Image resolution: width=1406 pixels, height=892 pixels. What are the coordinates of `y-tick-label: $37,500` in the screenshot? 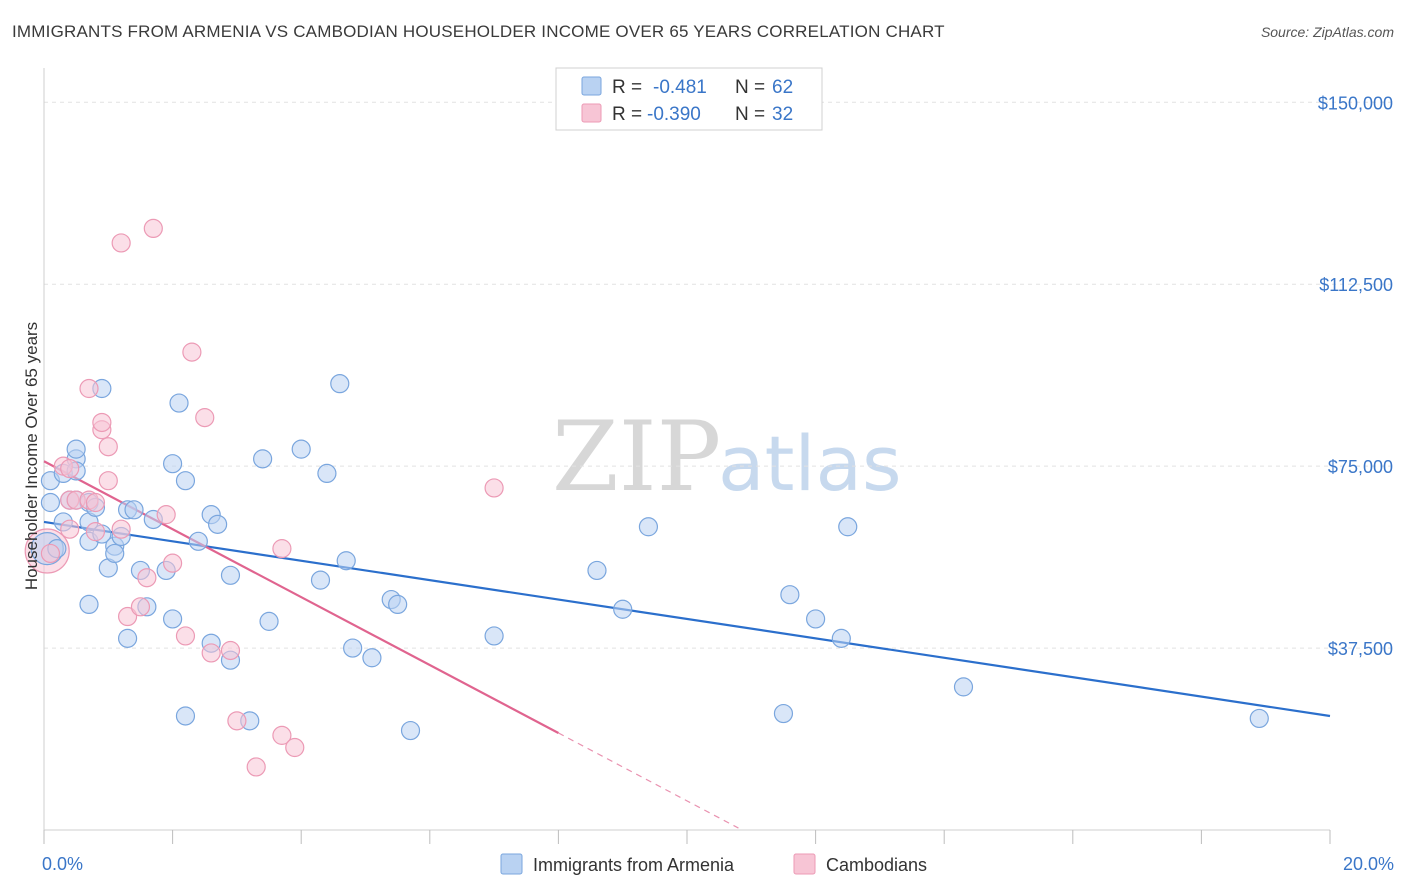 It's located at (1360, 649).